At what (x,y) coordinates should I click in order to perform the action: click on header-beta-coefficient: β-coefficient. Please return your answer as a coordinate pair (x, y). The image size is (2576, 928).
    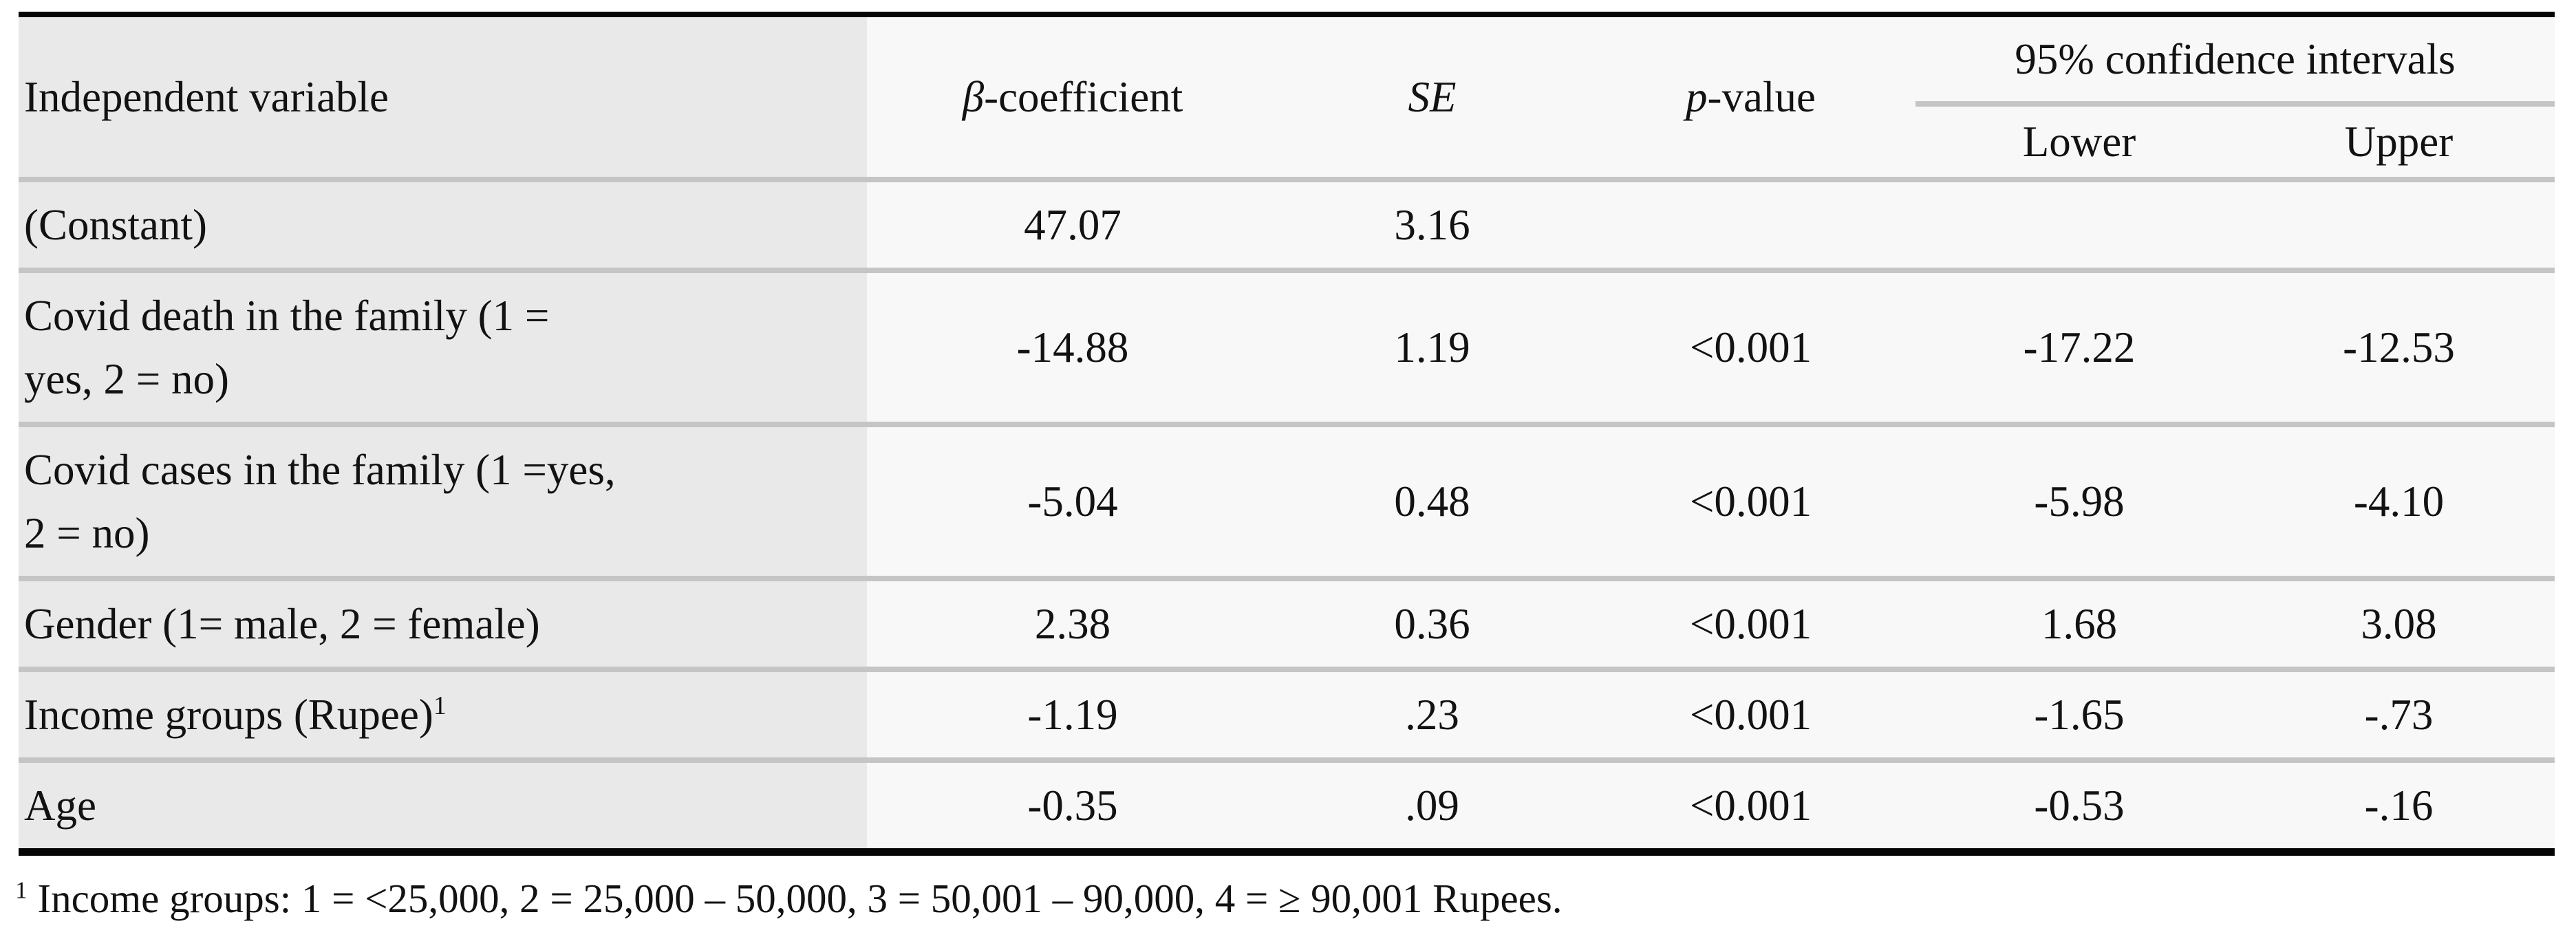
    Looking at the image, I should click on (1072, 98).